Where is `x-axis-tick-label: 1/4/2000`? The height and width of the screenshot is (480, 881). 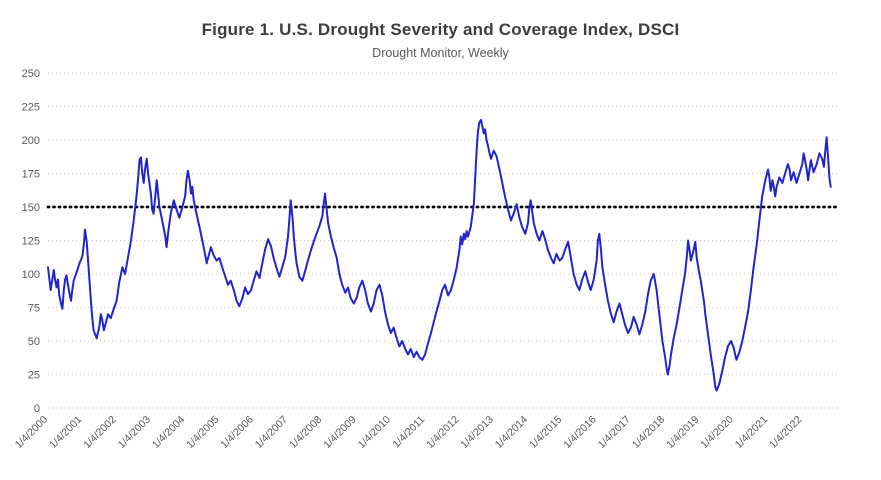 x-axis-tick-label: 1/4/2000 is located at coordinates (31, 432).